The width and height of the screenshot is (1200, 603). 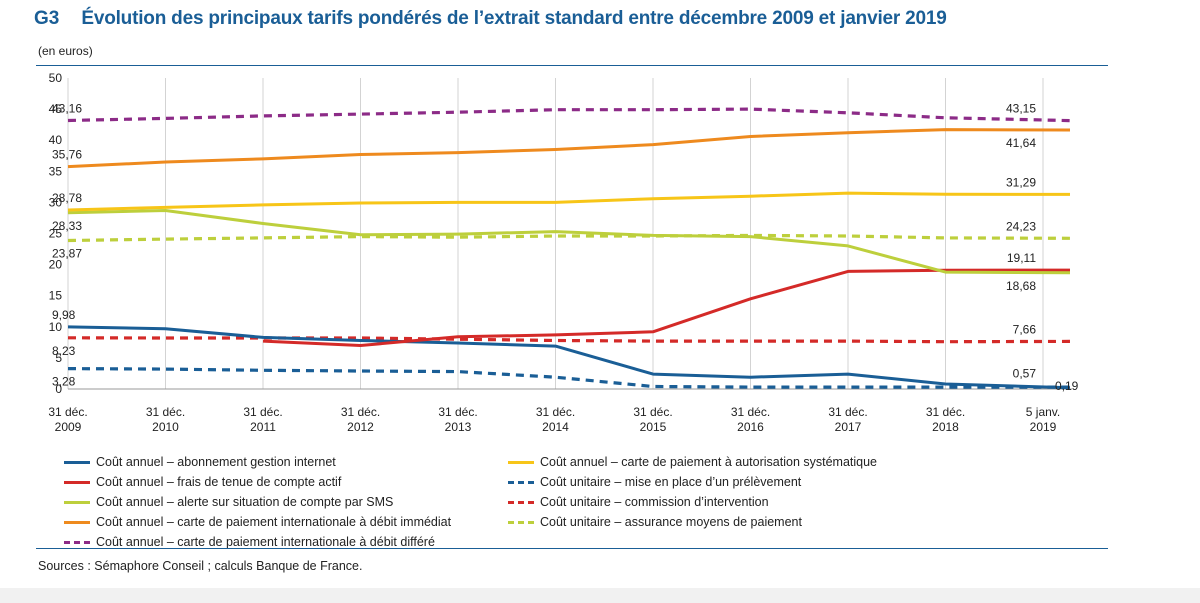 I want to click on x-tick-label: 31 déc. 2018, so click(x=945, y=419).